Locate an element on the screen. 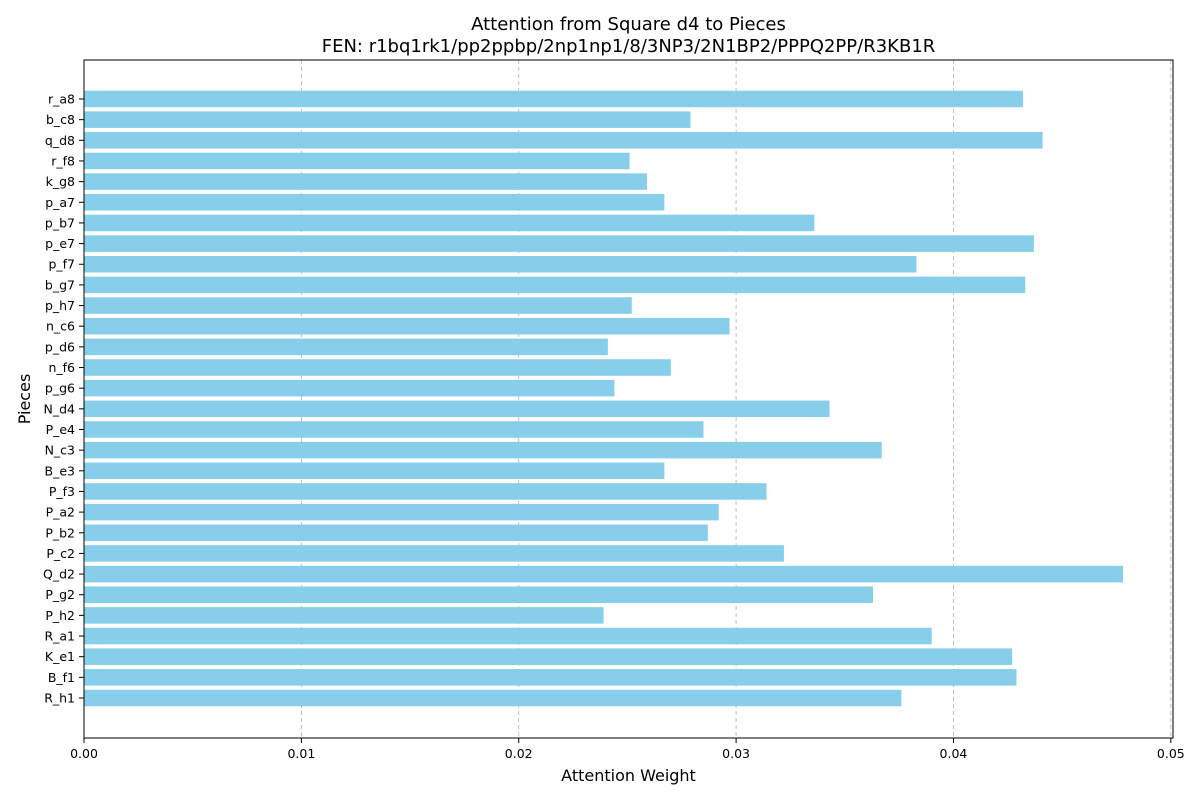  y-tick-label: R_h1 is located at coordinates (59, 698).